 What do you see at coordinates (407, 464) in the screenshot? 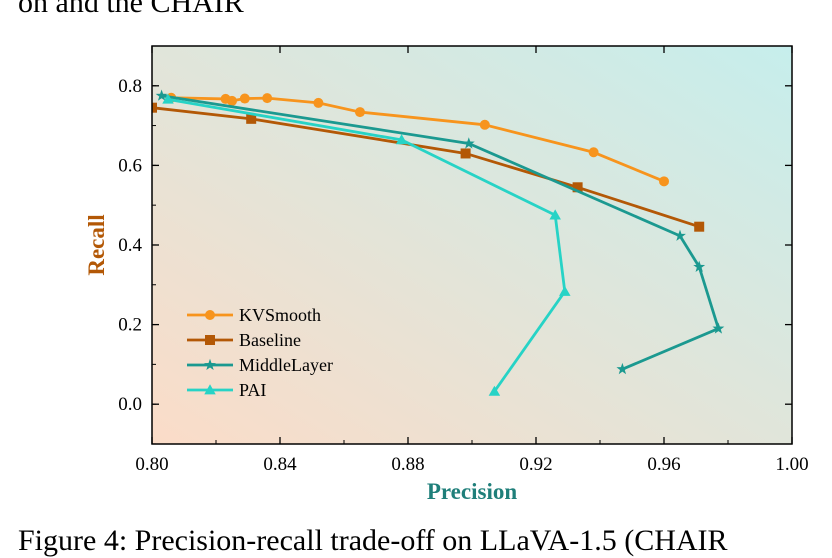
I see `x-tick-label: 0.88` at bounding box center [407, 464].